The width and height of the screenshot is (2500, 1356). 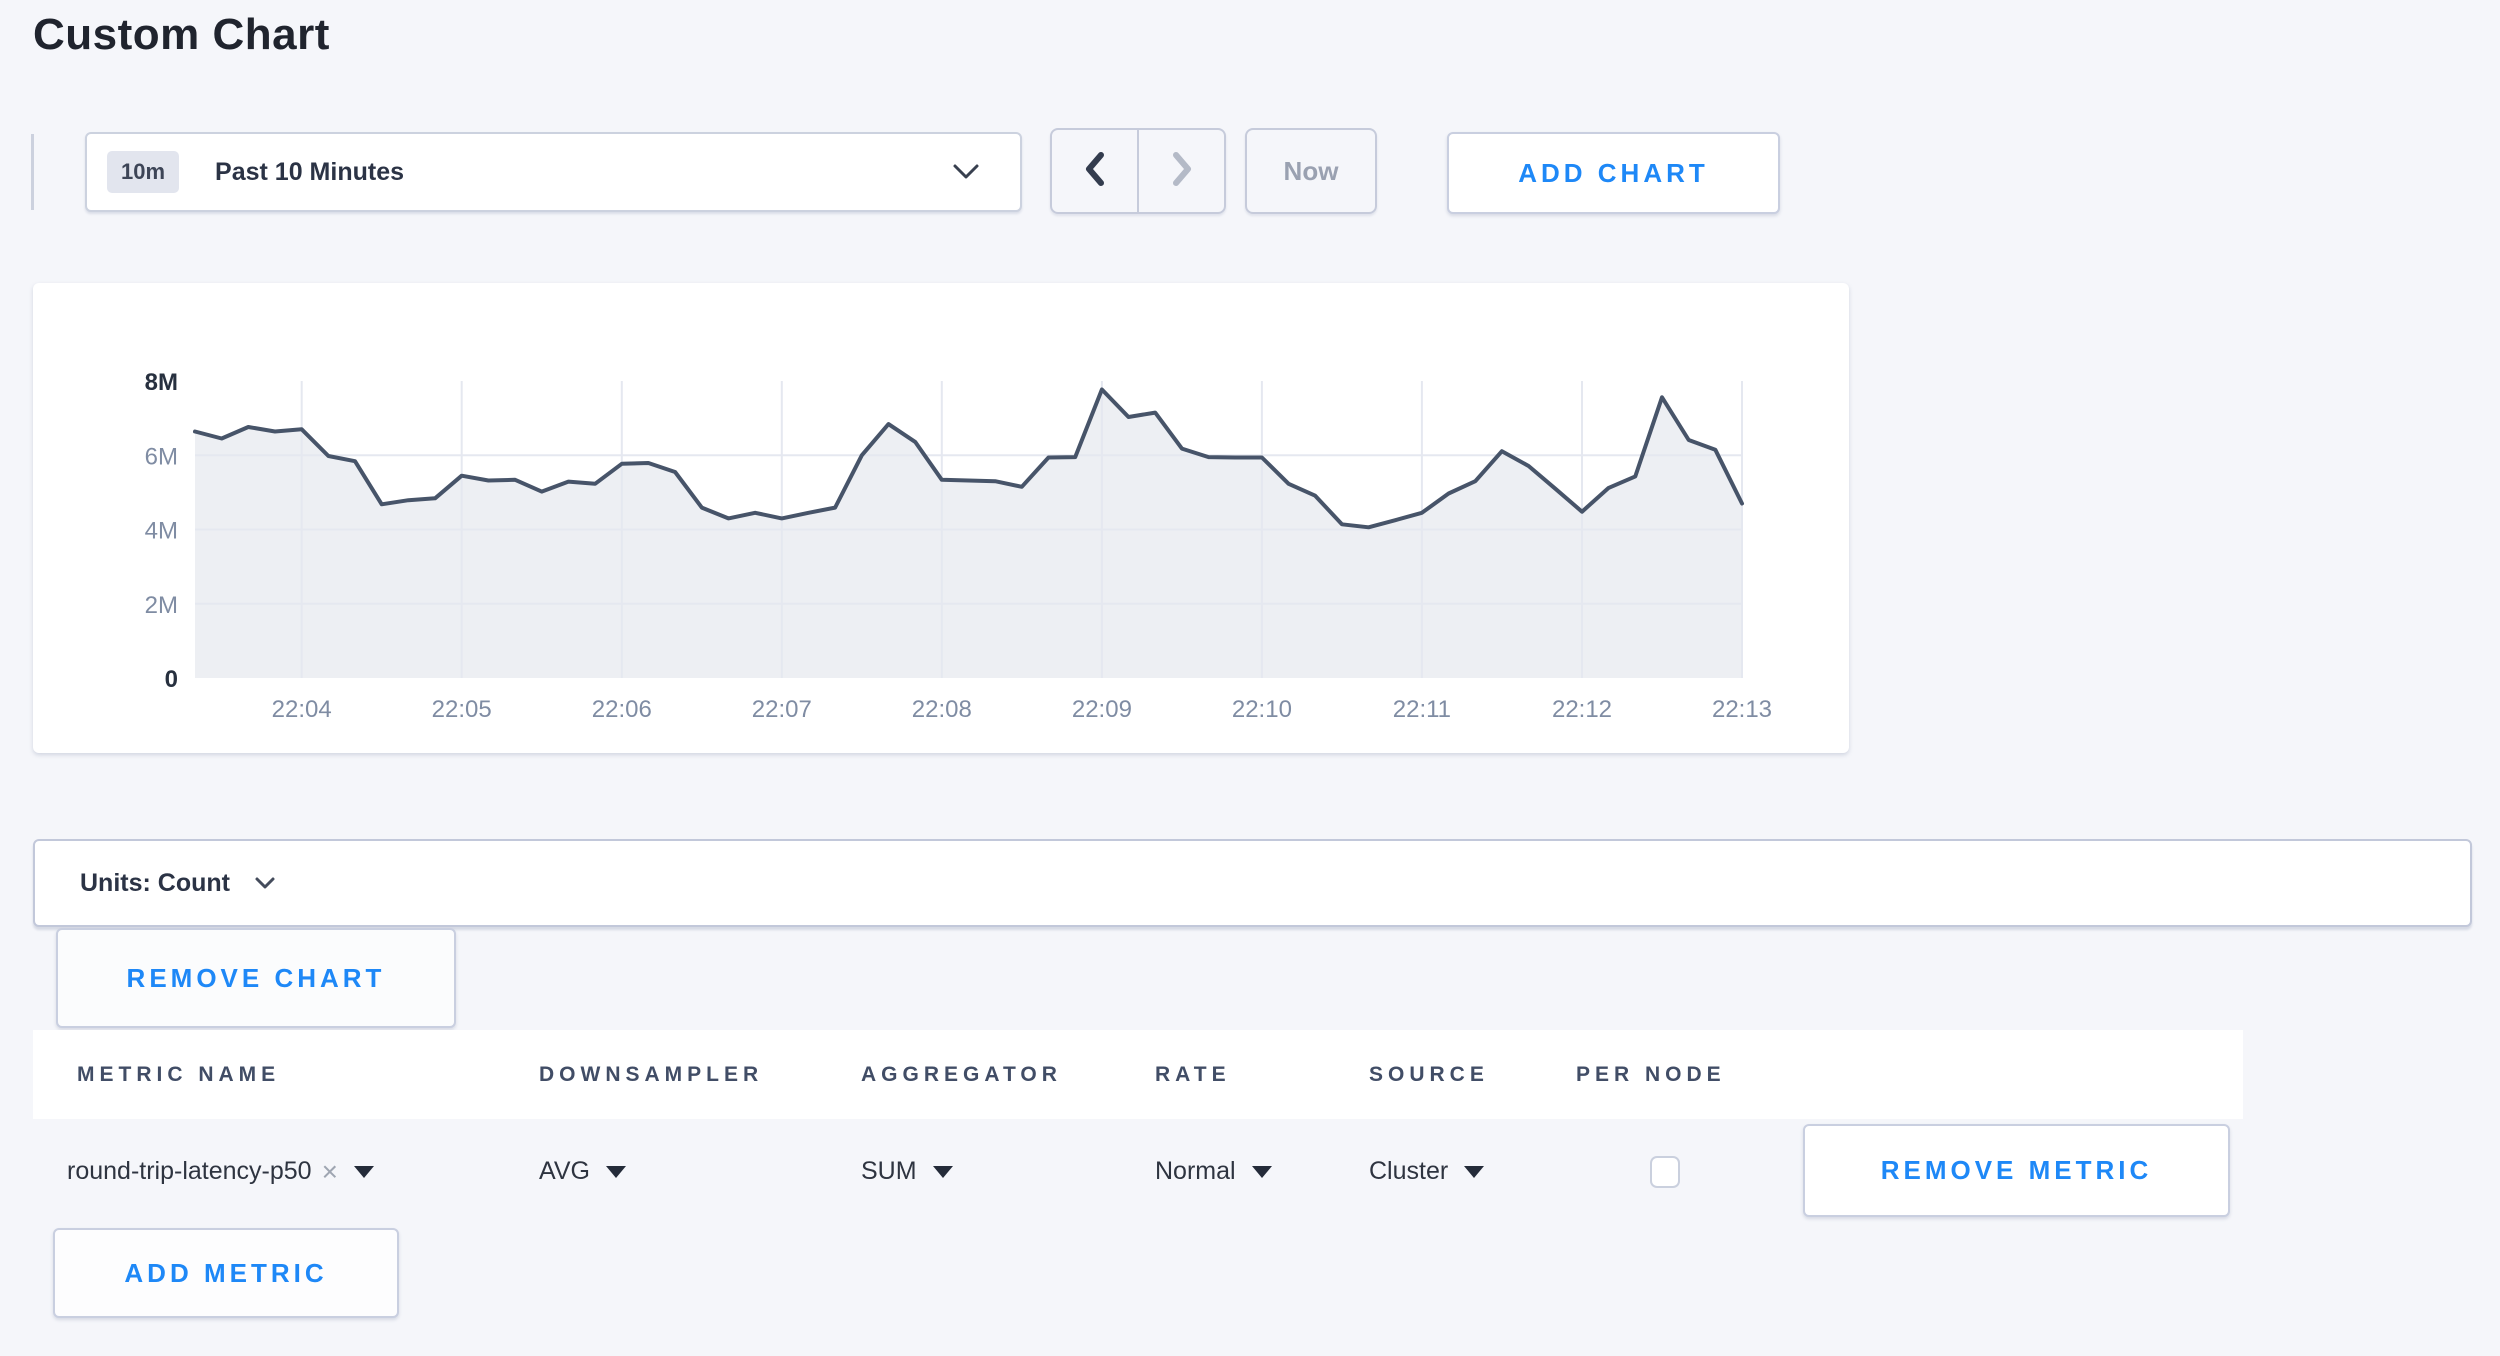 I want to click on time-nav-arrows, so click(x=1138, y=171).